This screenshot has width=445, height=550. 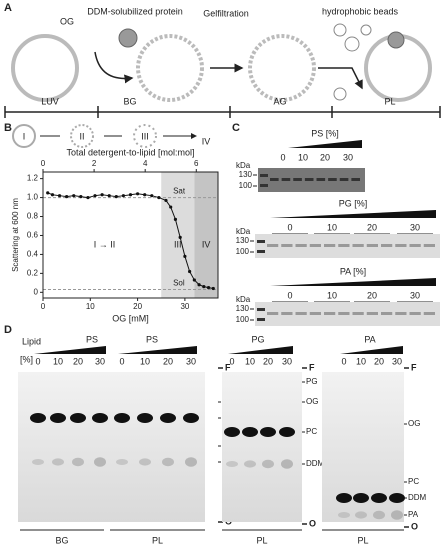 What do you see at coordinates (8, 330) in the screenshot?
I see `panel-label: D` at bounding box center [8, 330].